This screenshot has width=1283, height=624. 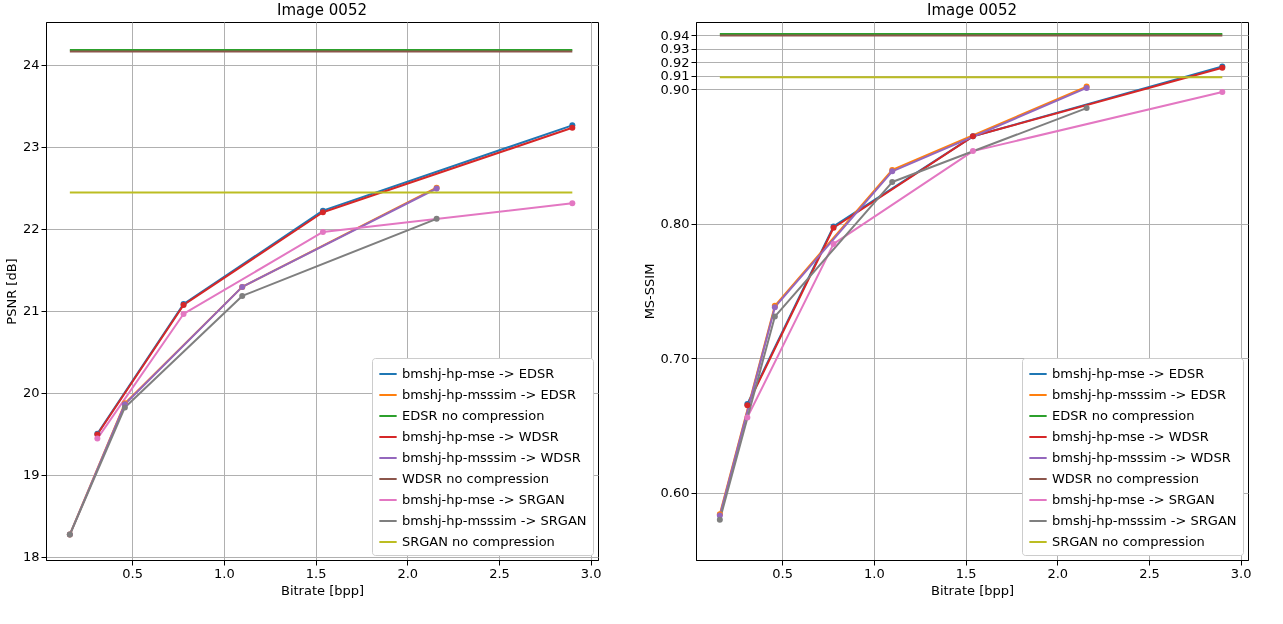 What do you see at coordinates (675, 35) in the screenshot?
I see `y-tick-label: 0.94` at bounding box center [675, 35].